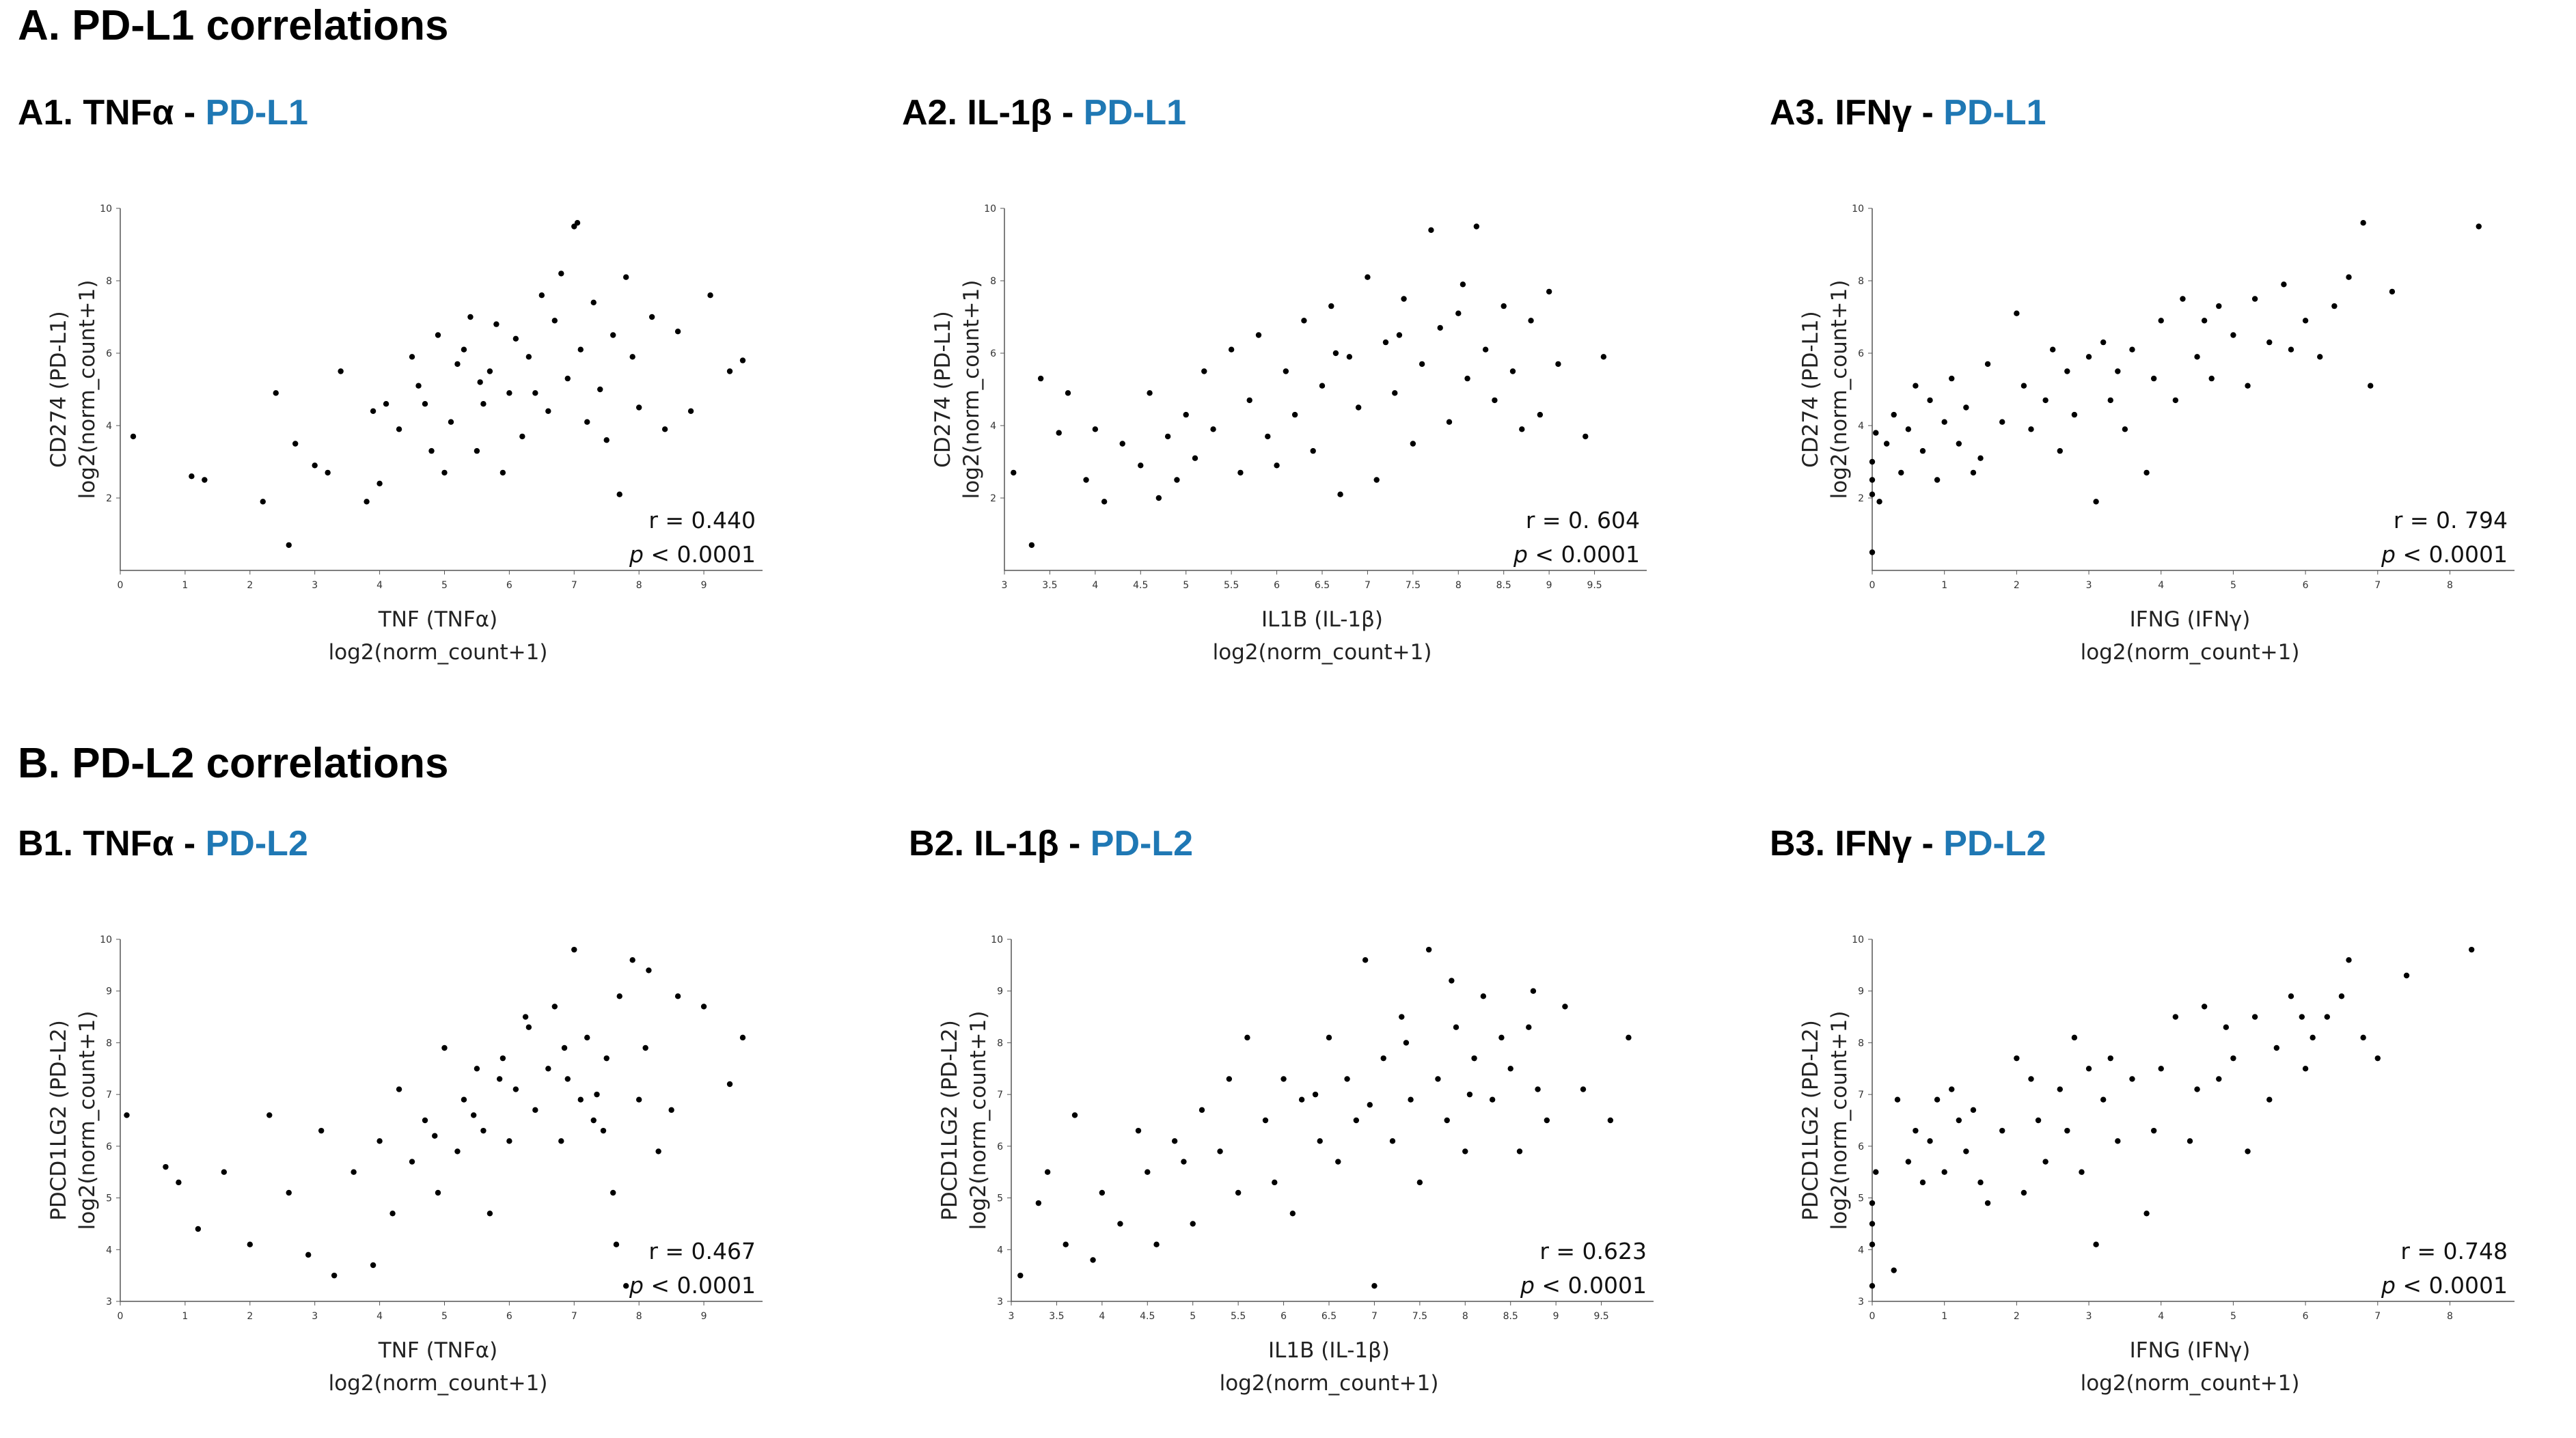  I want to click on x-tick-label: 0, so click(121, 1316).